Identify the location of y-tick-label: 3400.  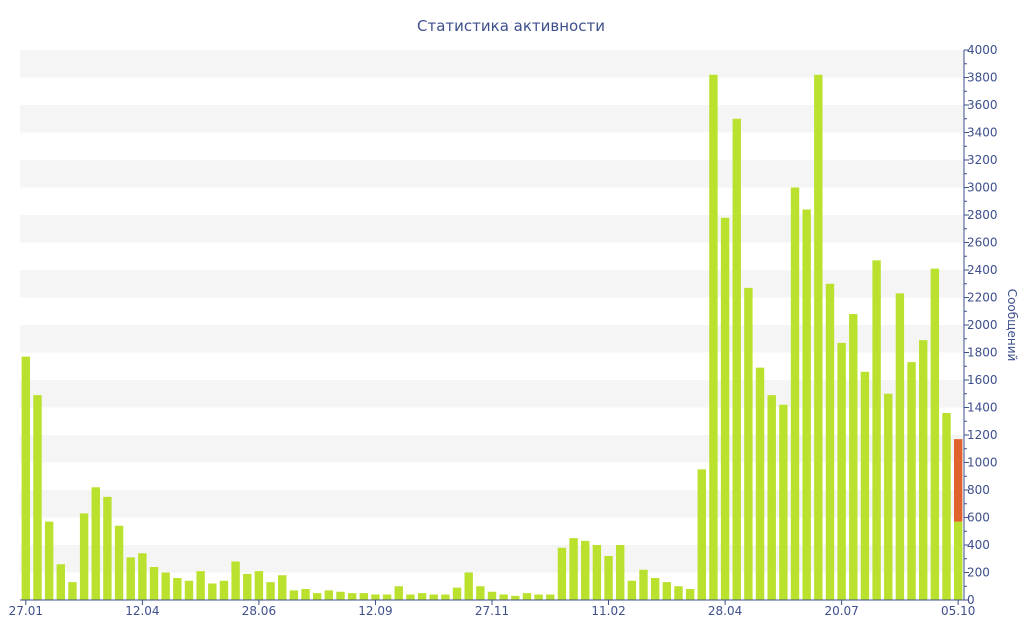
(982, 133).